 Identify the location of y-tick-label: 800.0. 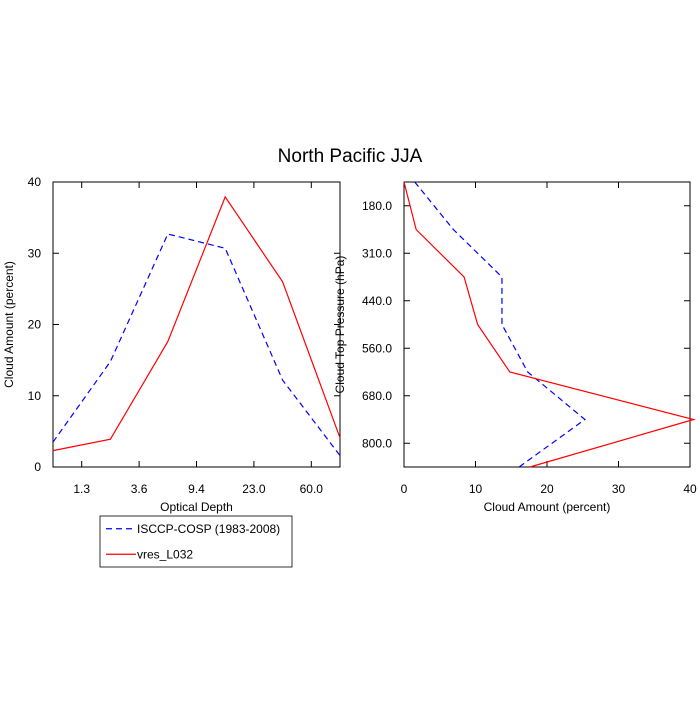
(377, 443).